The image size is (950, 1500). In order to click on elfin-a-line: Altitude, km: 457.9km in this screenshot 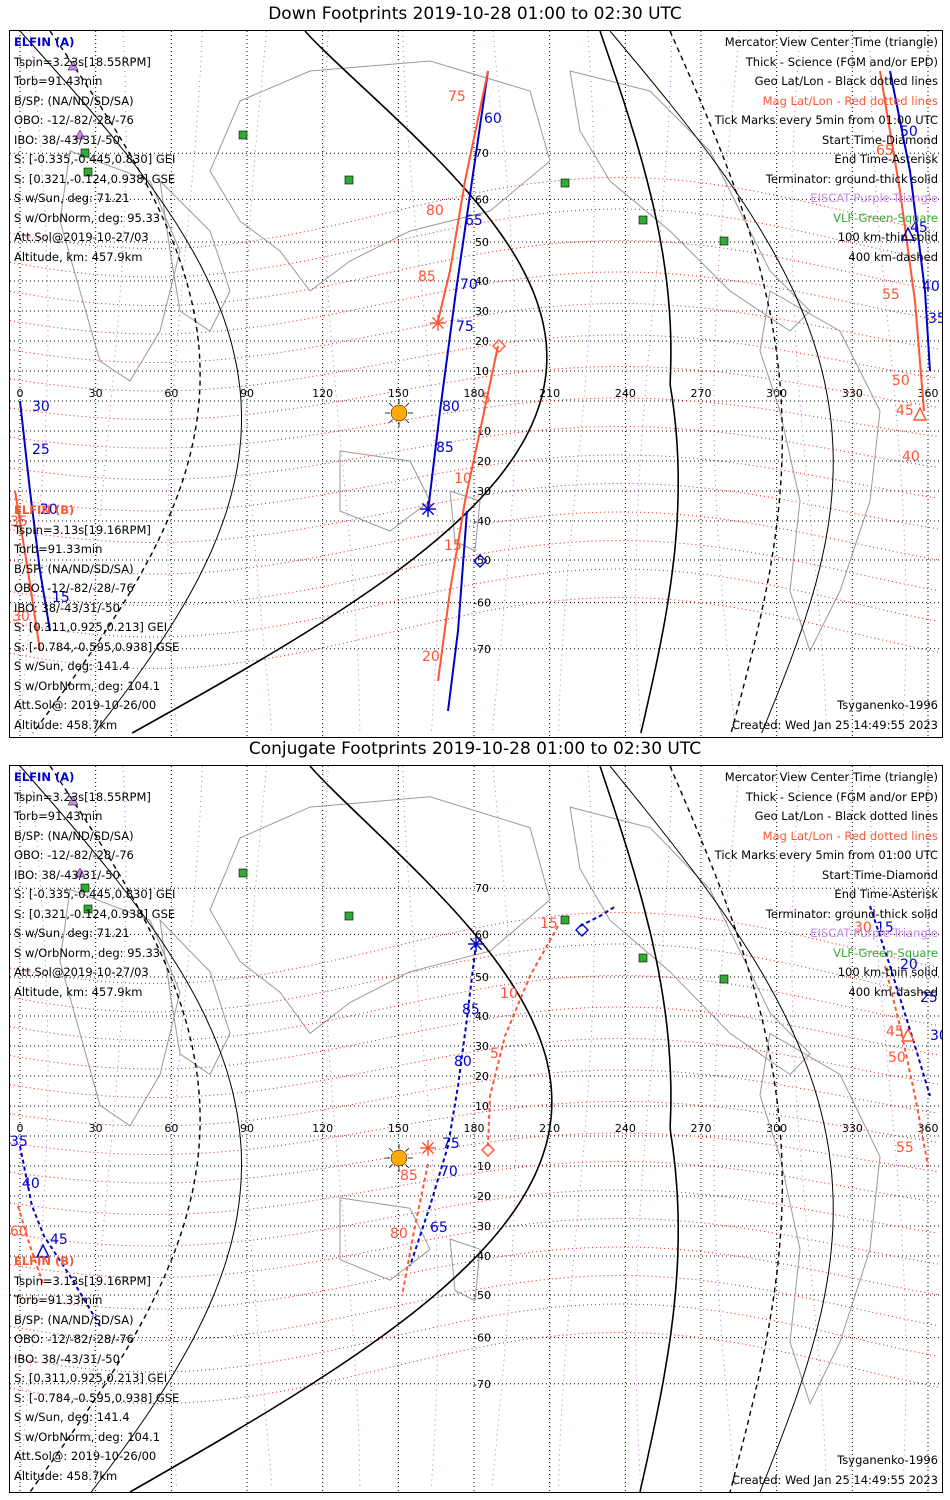, I will do `click(78, 256)`.